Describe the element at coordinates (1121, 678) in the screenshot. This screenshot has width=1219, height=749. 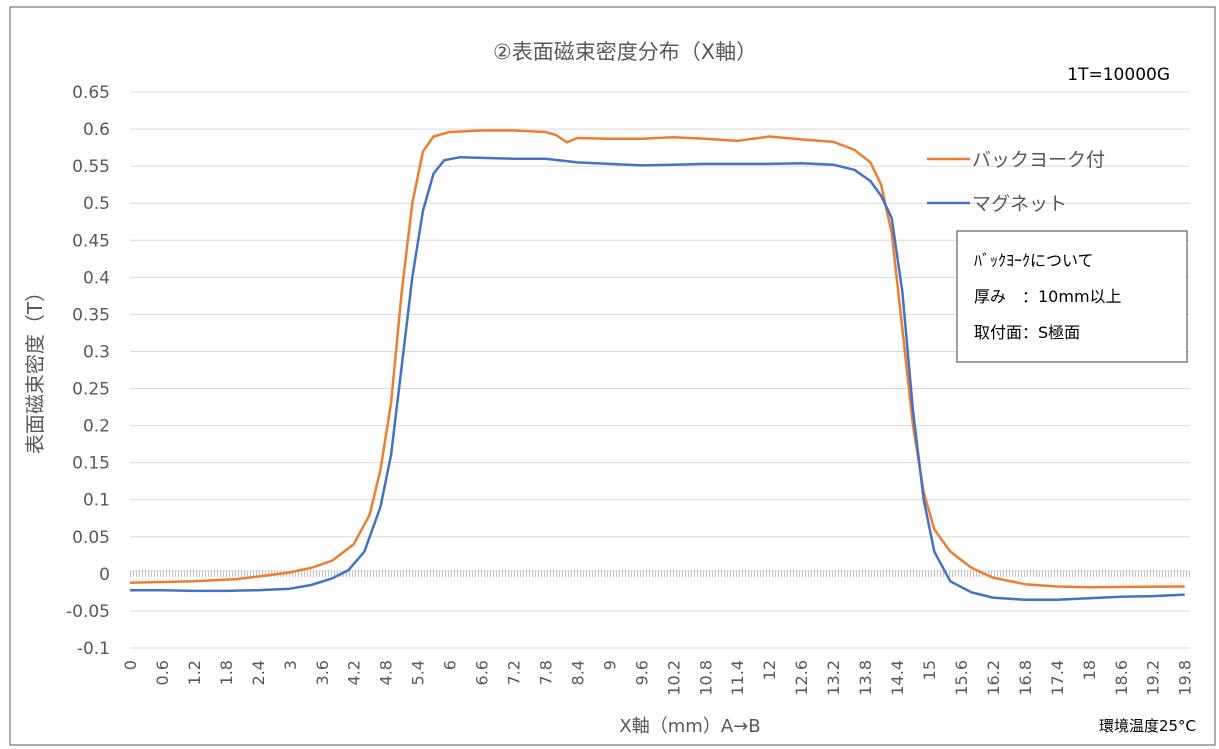
I see `x-tick-label: 18.6` at that location.